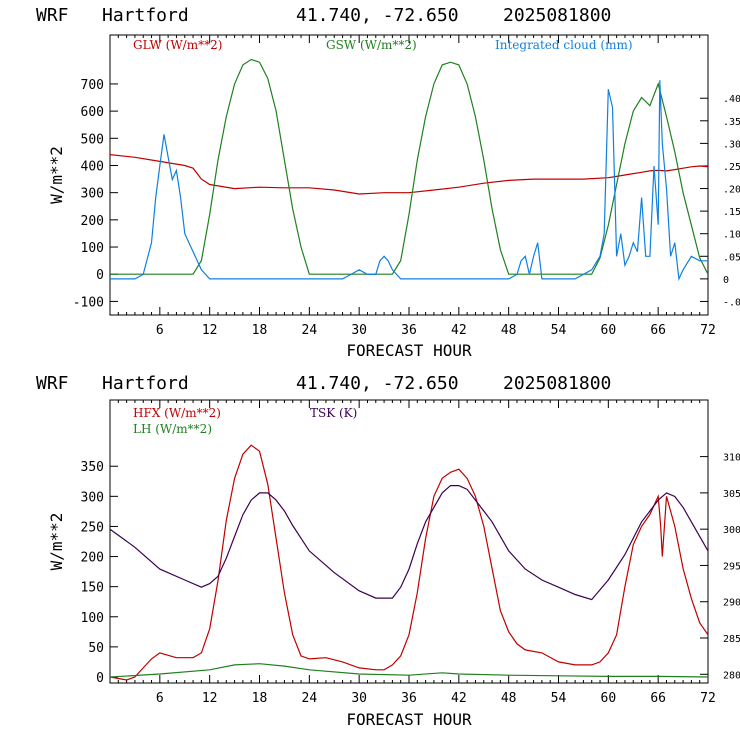 The width and height of the screenshot is (740, 740). What do you see at coordinates (96, 648) in the screenshot?
I see `y-tick-label: 50` at bounding box center [96, 648].